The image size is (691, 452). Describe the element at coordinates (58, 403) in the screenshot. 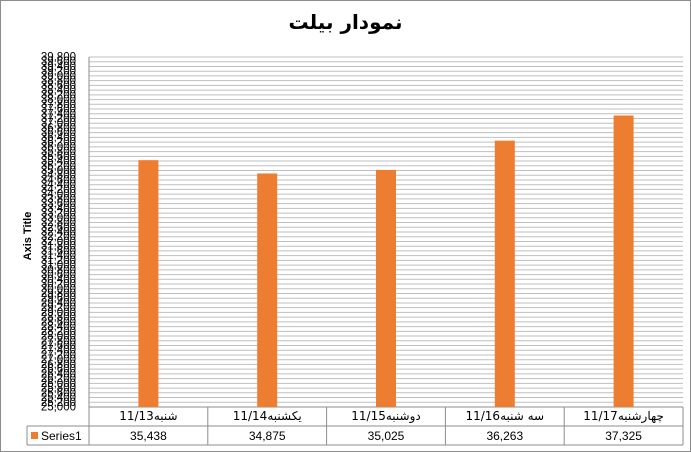

I see `y-tick-label: 25,200` at that location.